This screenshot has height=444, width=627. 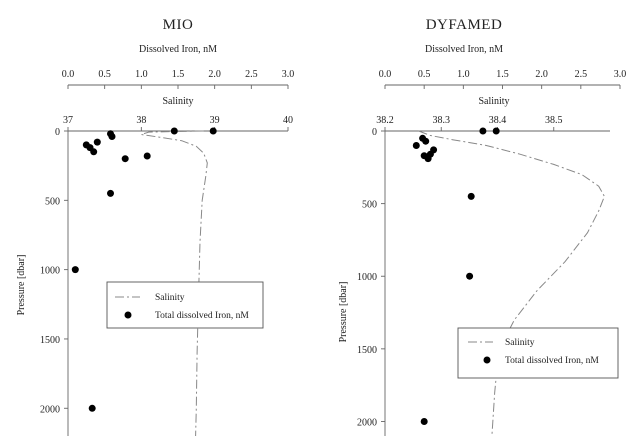 I want to click on iron-points-dyfamed, so click(x=456, y=276).